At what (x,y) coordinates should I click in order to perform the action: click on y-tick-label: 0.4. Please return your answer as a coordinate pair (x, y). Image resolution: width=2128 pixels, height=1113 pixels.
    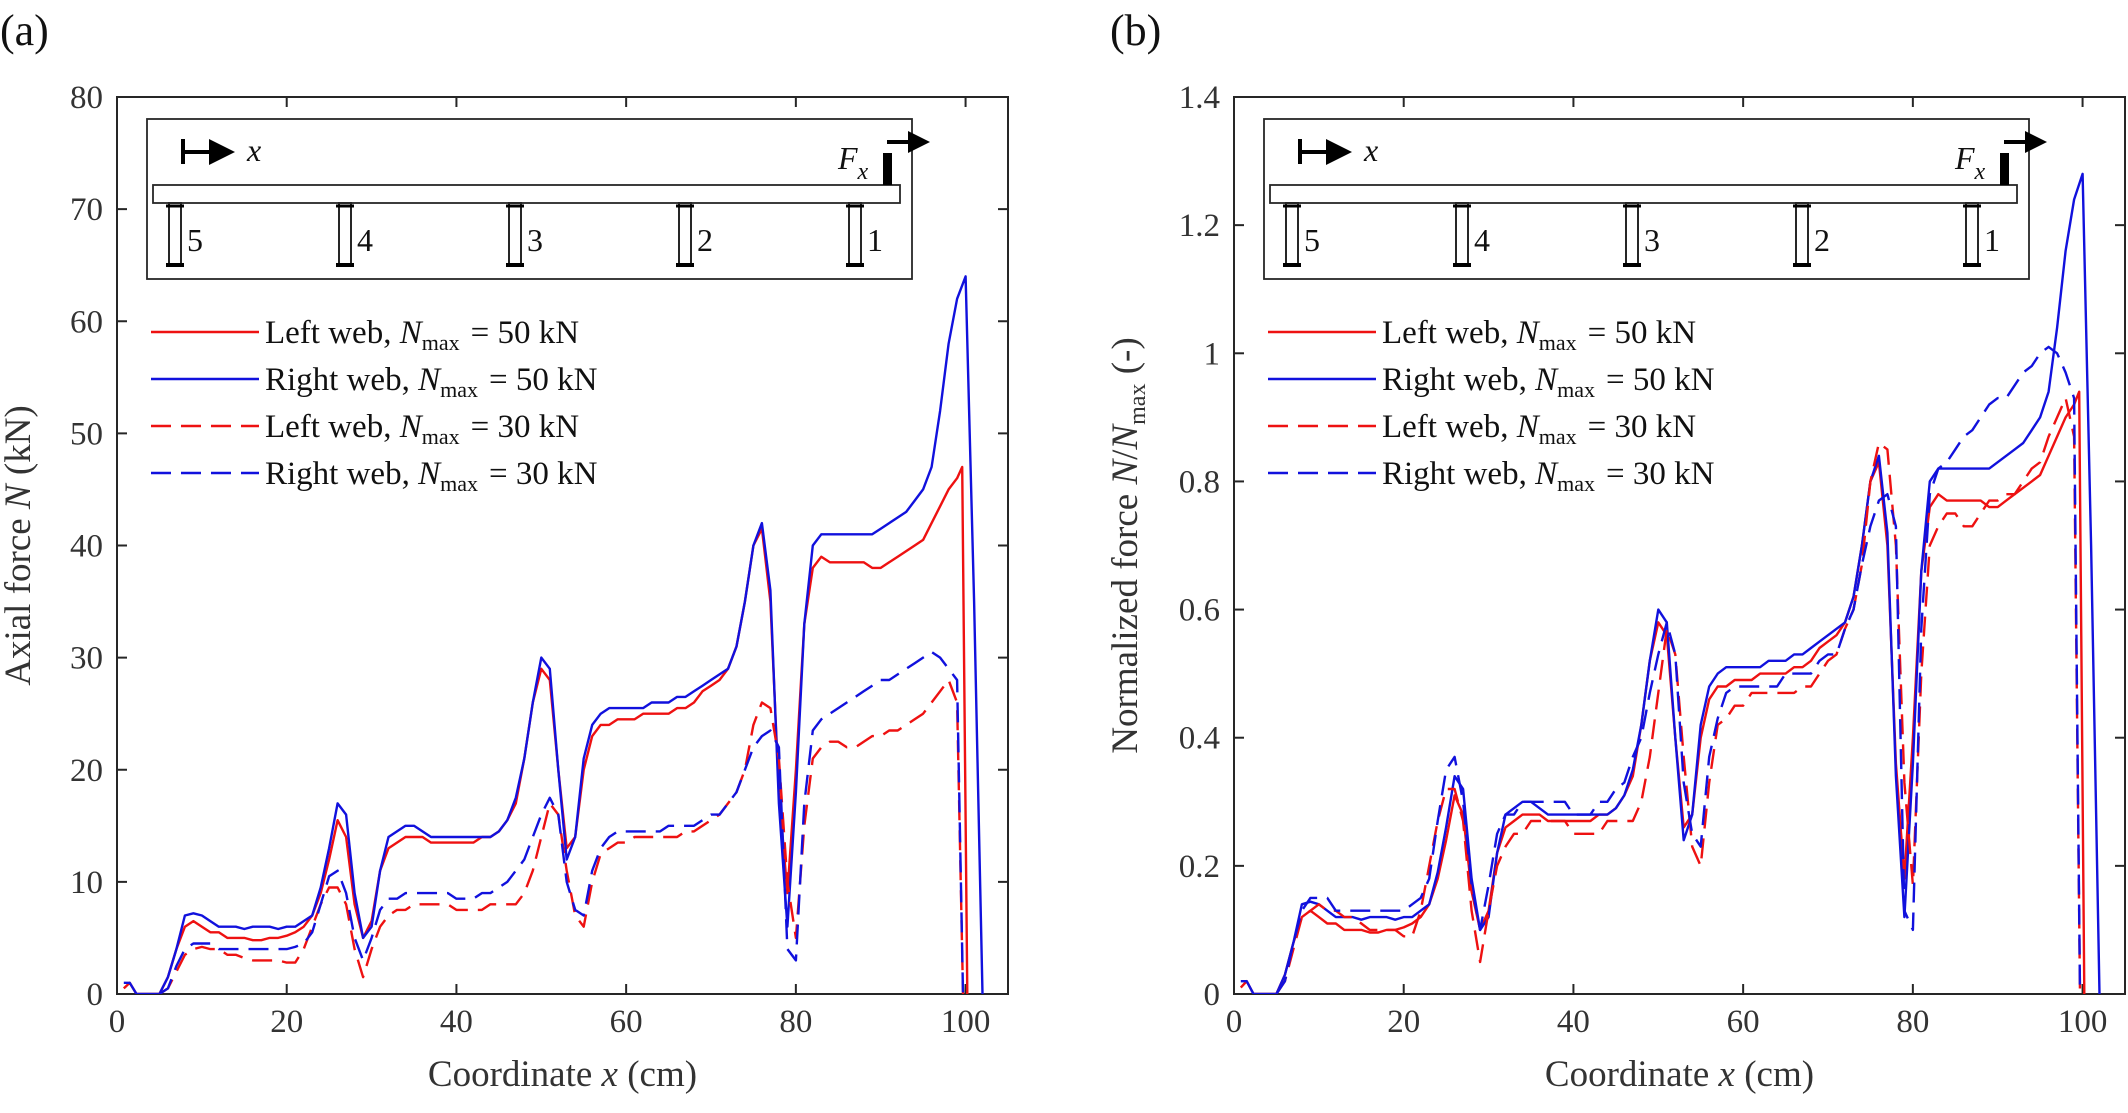
    Looking at the image, I should click on (1199, 739).